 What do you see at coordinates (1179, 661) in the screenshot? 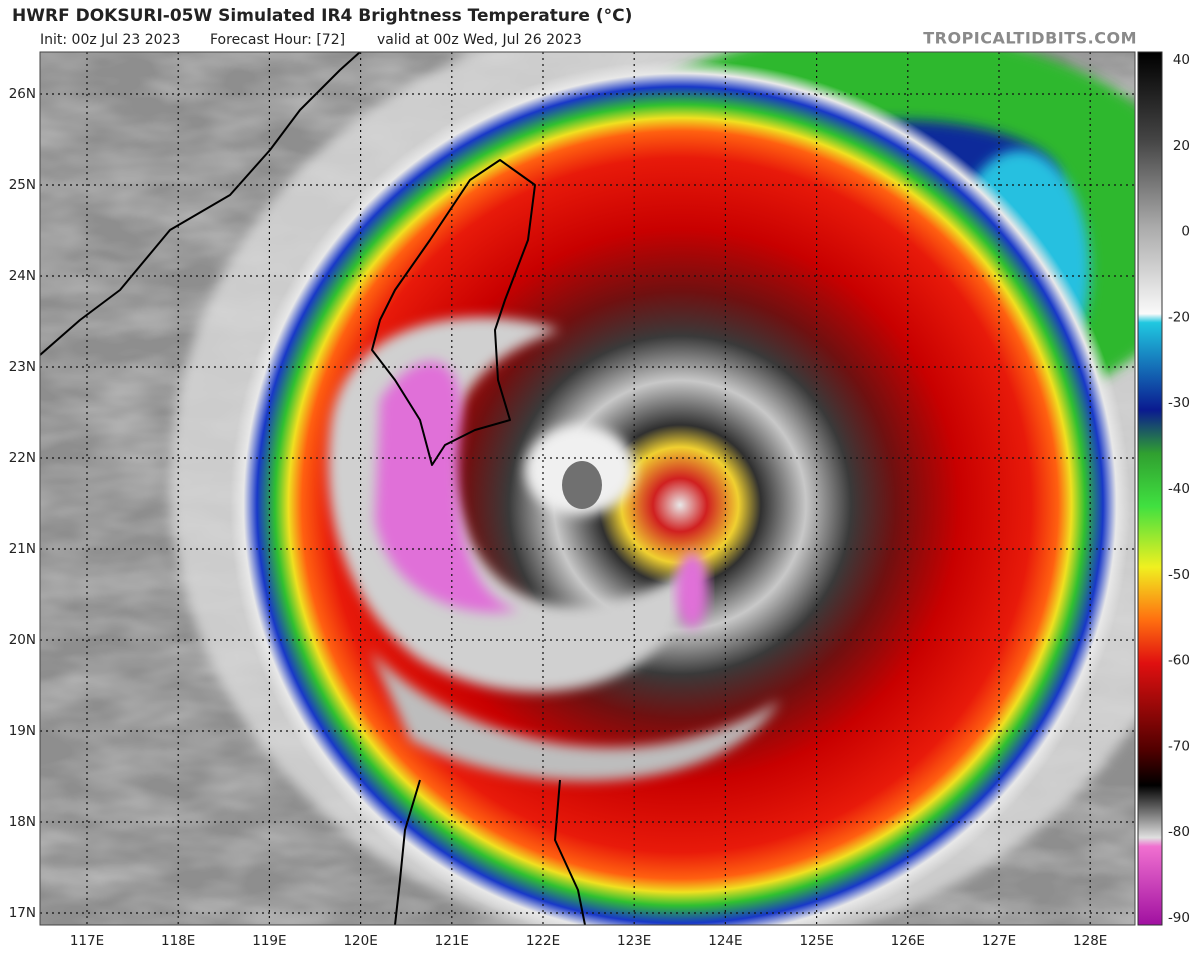
I see `colorbar-tick-label: -60` at bounding box center [1179, 661].